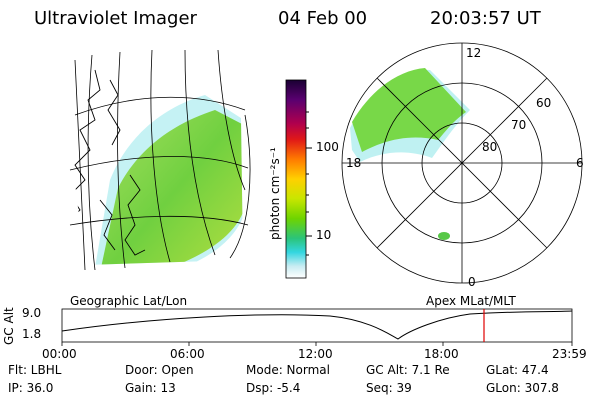 The width and height of the screenshot is (600, 400). What do you see at coordinates (298, 179) in the screenshot?
I see `color-bar` at bounding box center [298, 179].